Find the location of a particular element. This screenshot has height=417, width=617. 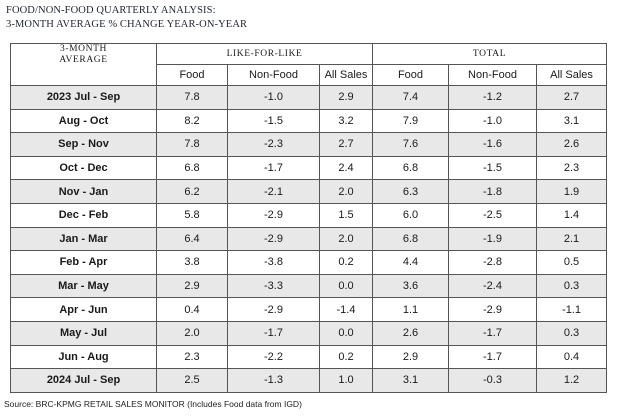

value-cell: -1.6 is located at coordinates (492, 144).